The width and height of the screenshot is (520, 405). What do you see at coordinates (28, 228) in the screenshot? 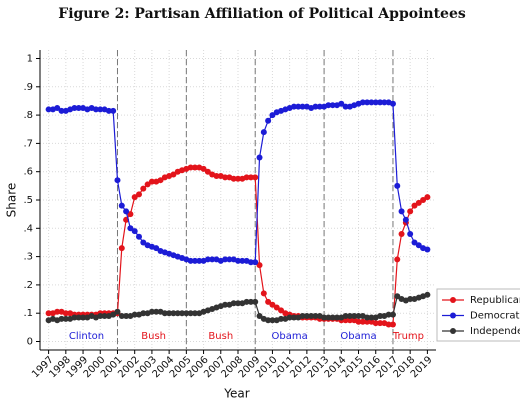
I see `y-tick-label: .4` at bounding box center [28, 228].